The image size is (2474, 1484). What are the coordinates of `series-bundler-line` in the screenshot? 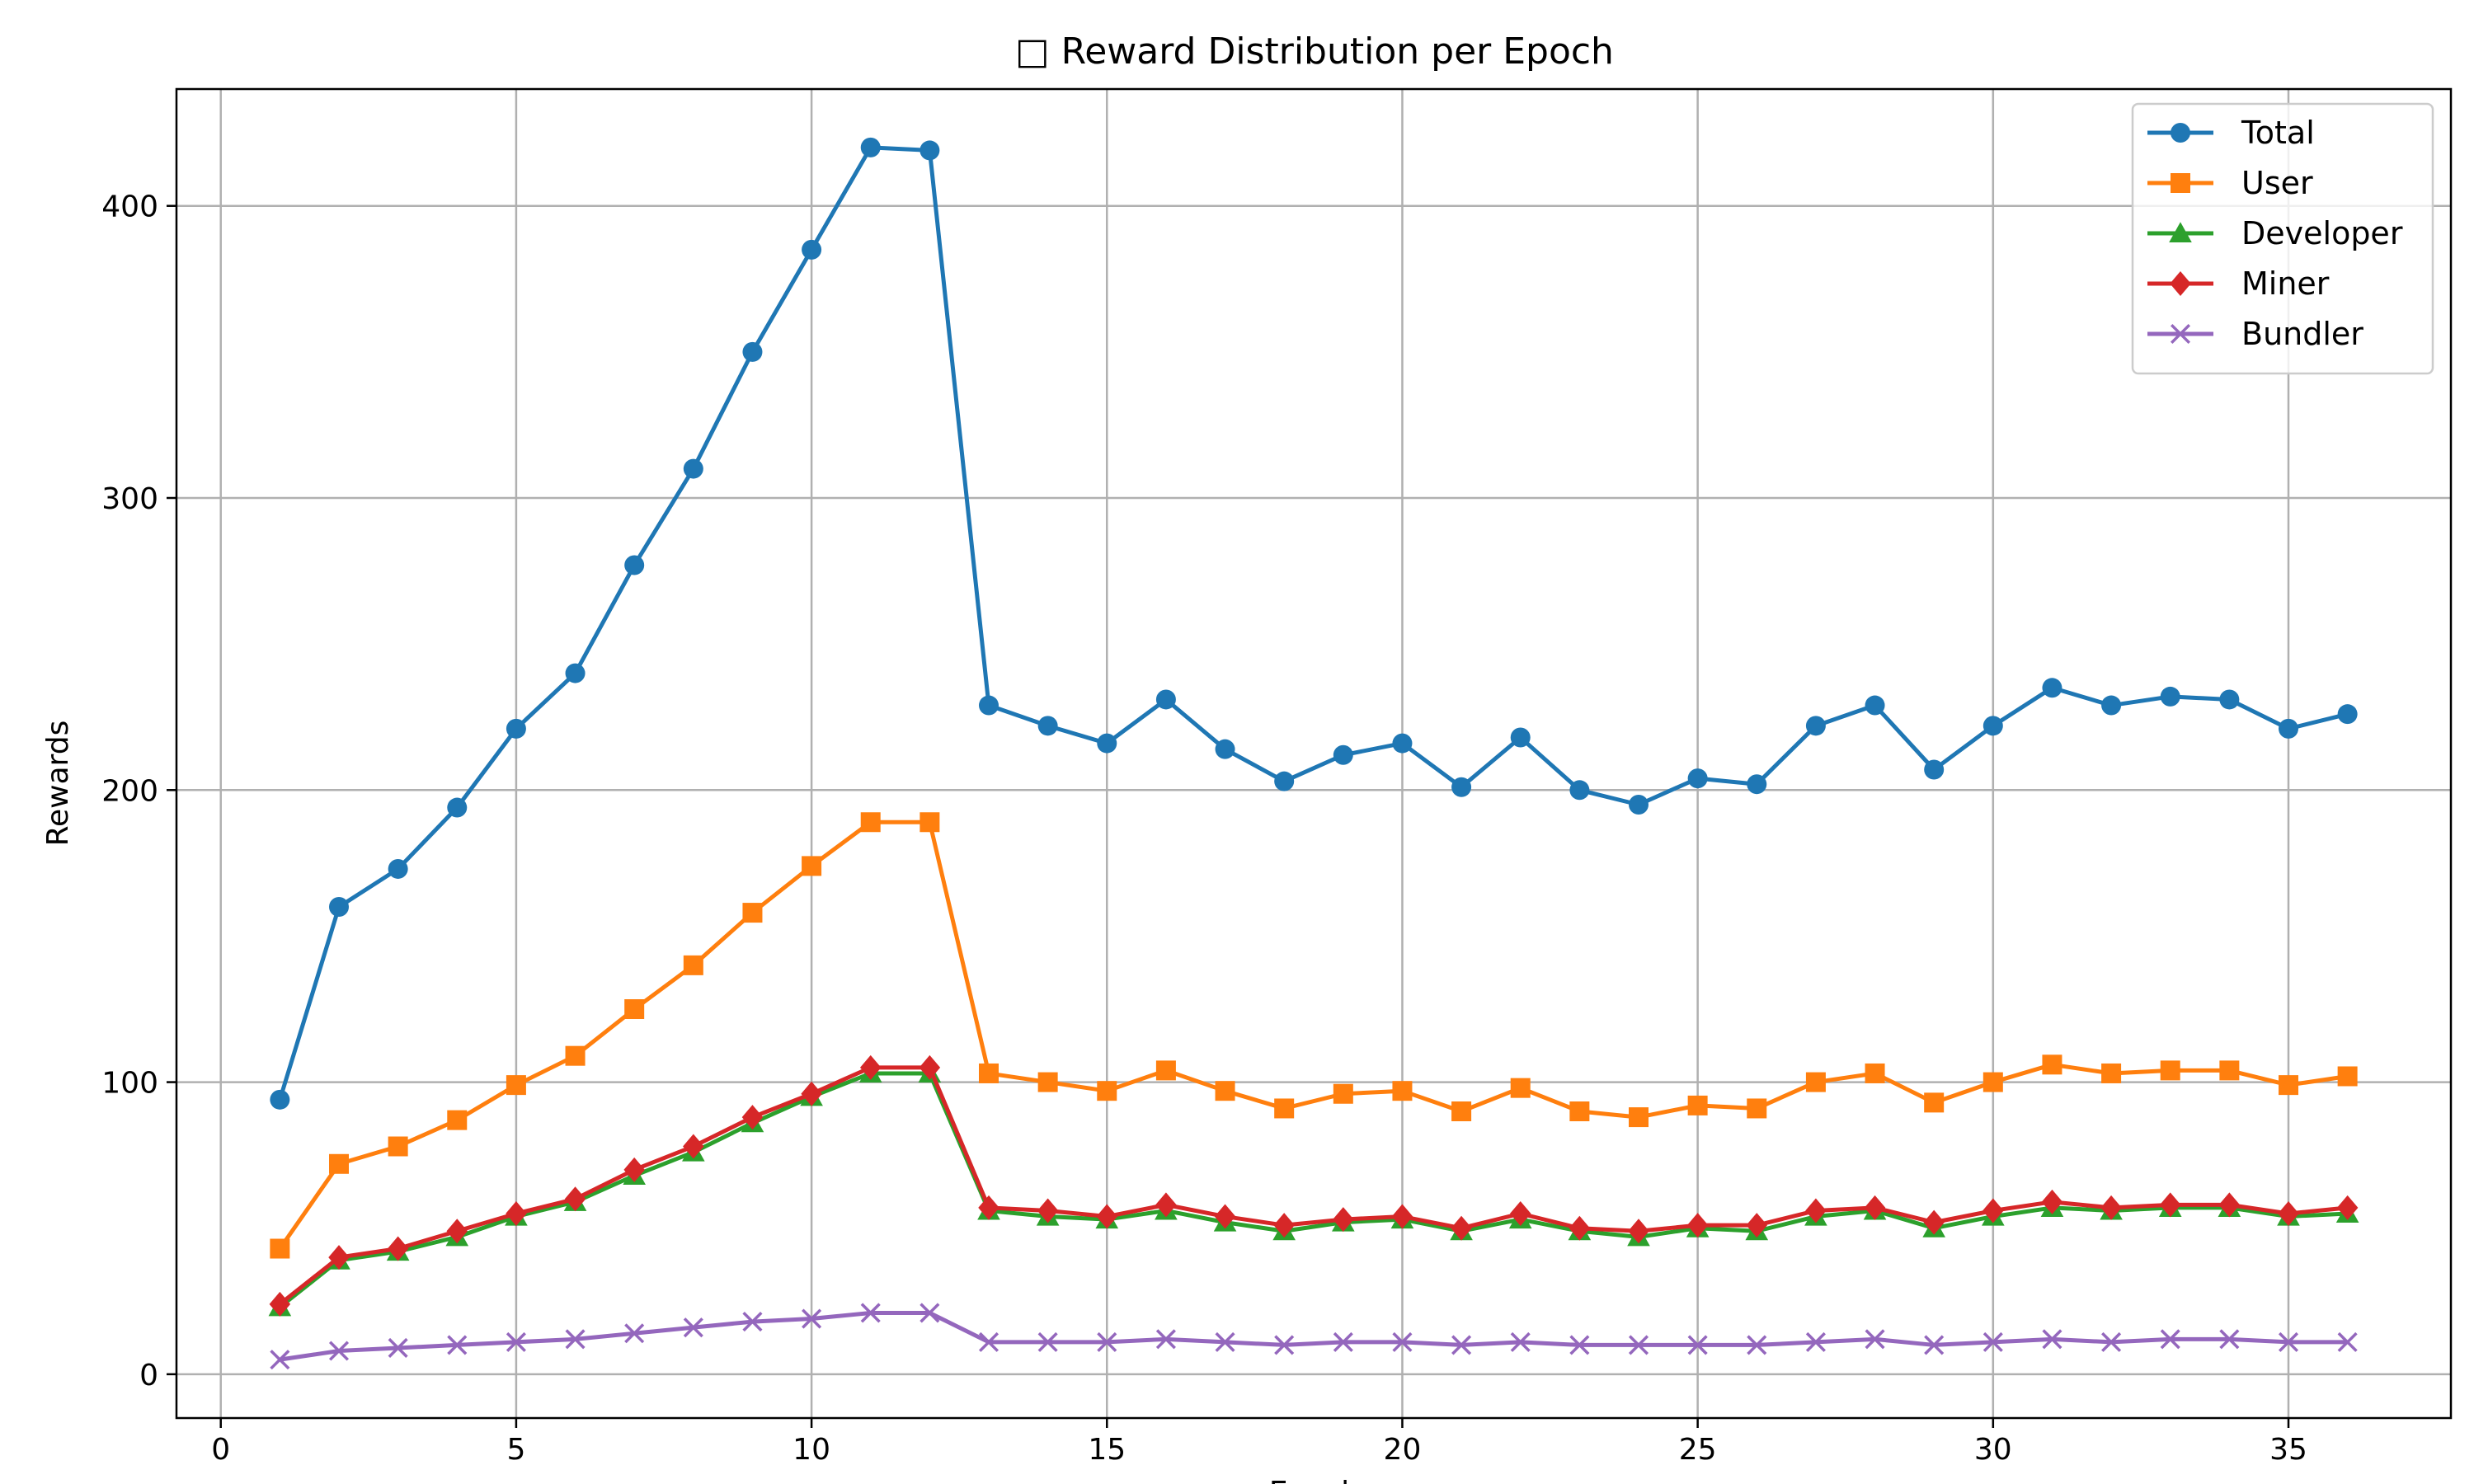 It's located at (1313, 1336).